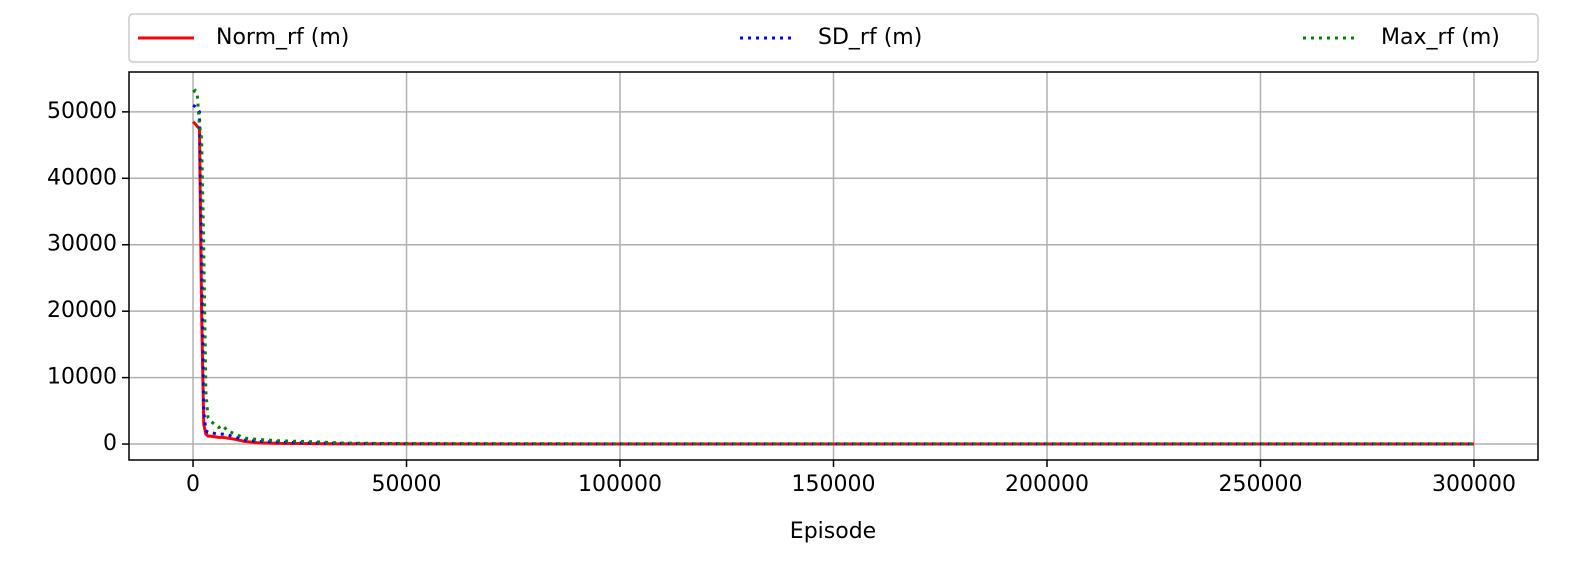 Image resolution: width=1586 pixels, height=566 pixels. What do you see at coordinates (407, 484) in the screenshot?
I see `x-tick-label: 50000` at bounding box center [407, 484].